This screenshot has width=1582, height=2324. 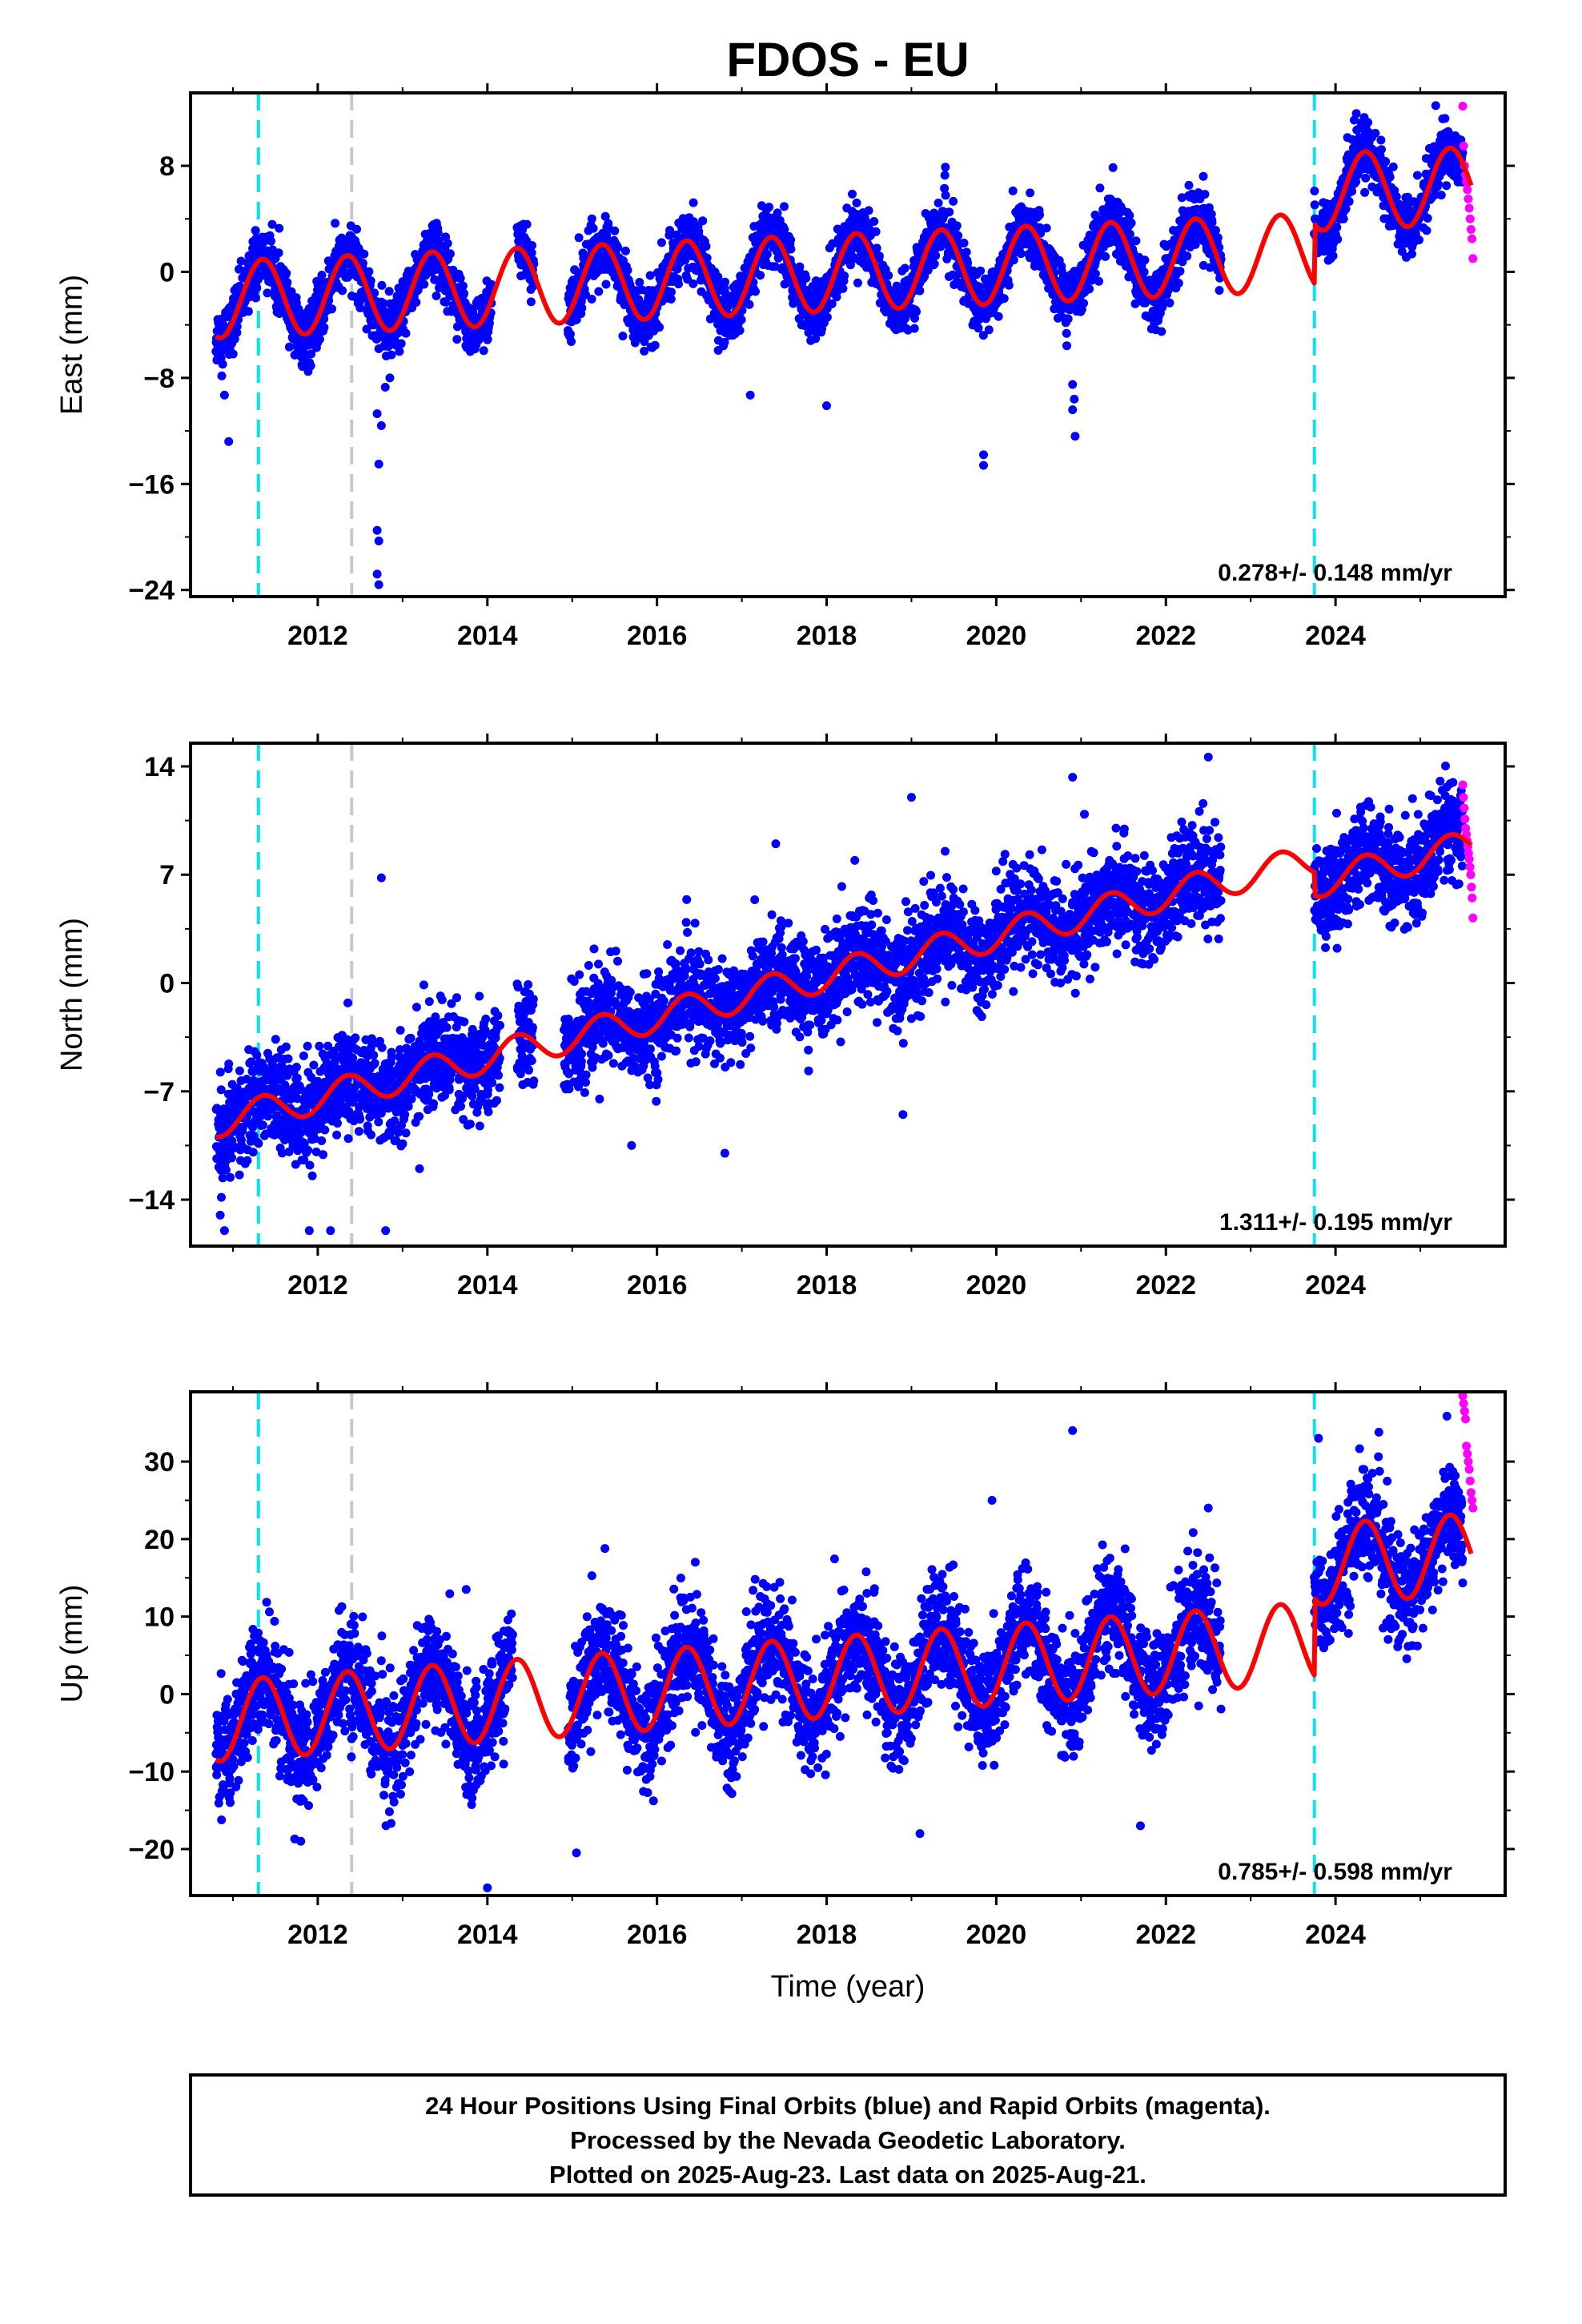 I want to click on x-tick-label: 2018, so click(x=827, y=636).